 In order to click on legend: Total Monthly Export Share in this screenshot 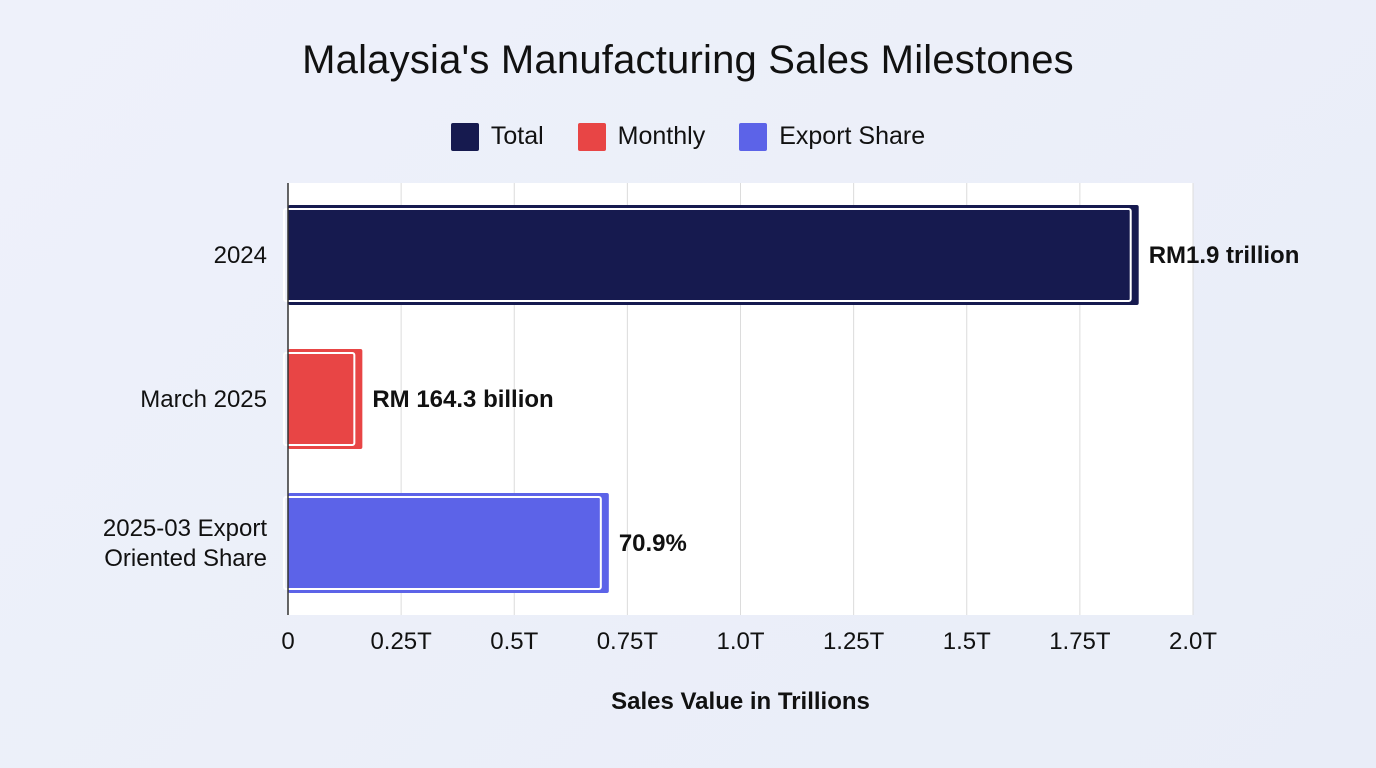, I will do `click(688, 136)`.